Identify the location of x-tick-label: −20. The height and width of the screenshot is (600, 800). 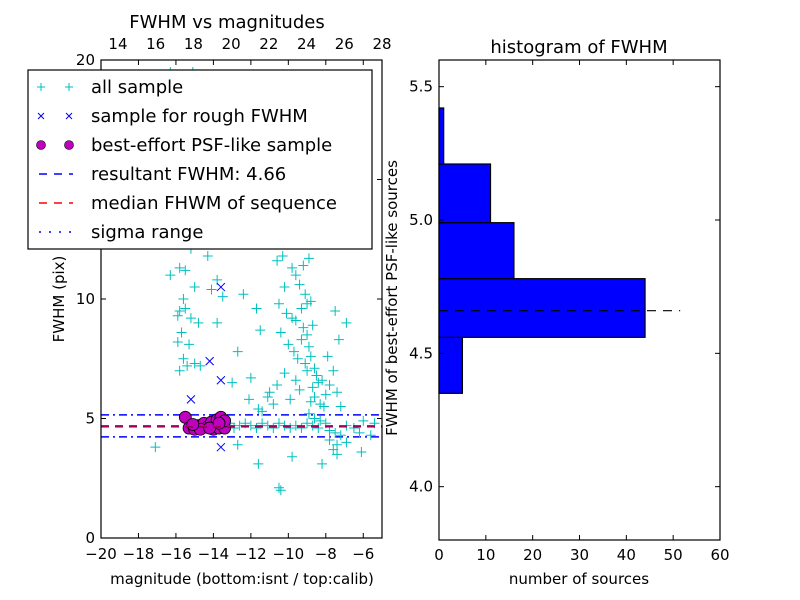
(101, 554).